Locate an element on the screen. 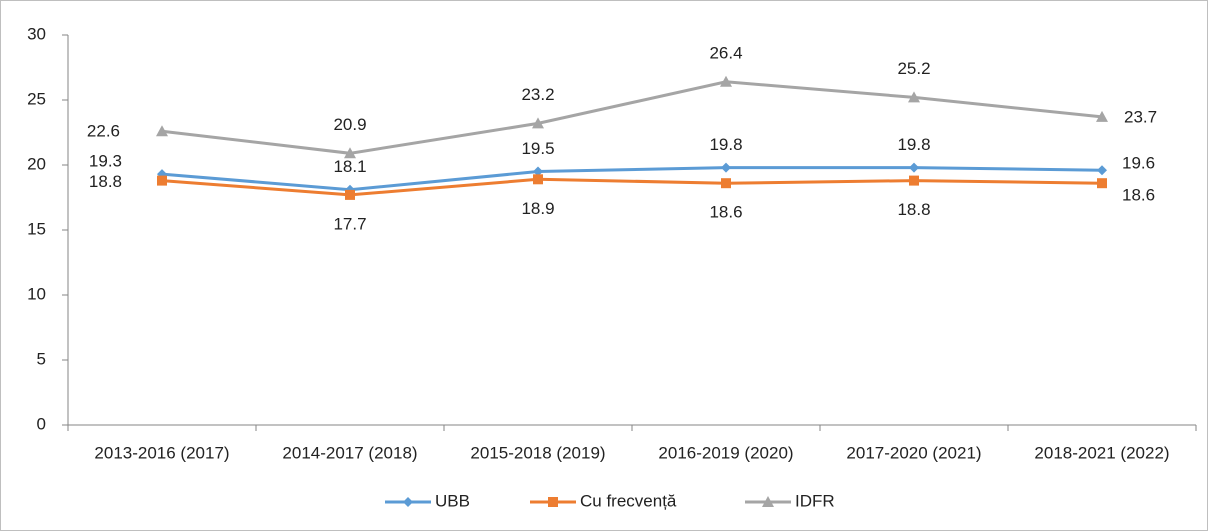 The width and height of the screenshot is (1208, 531). y-tick-label: 10 is located at coordinates (36, 293).